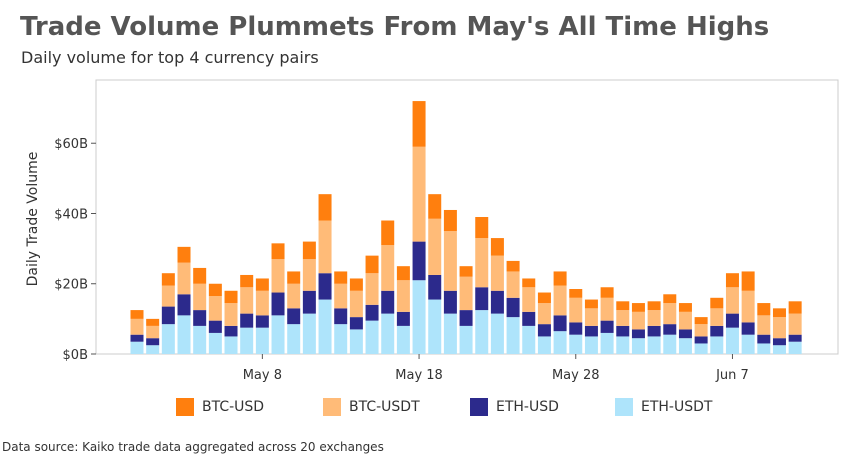  I want to click on legend-item-btc-usdt: BTC-USDT, so click(371, 407).